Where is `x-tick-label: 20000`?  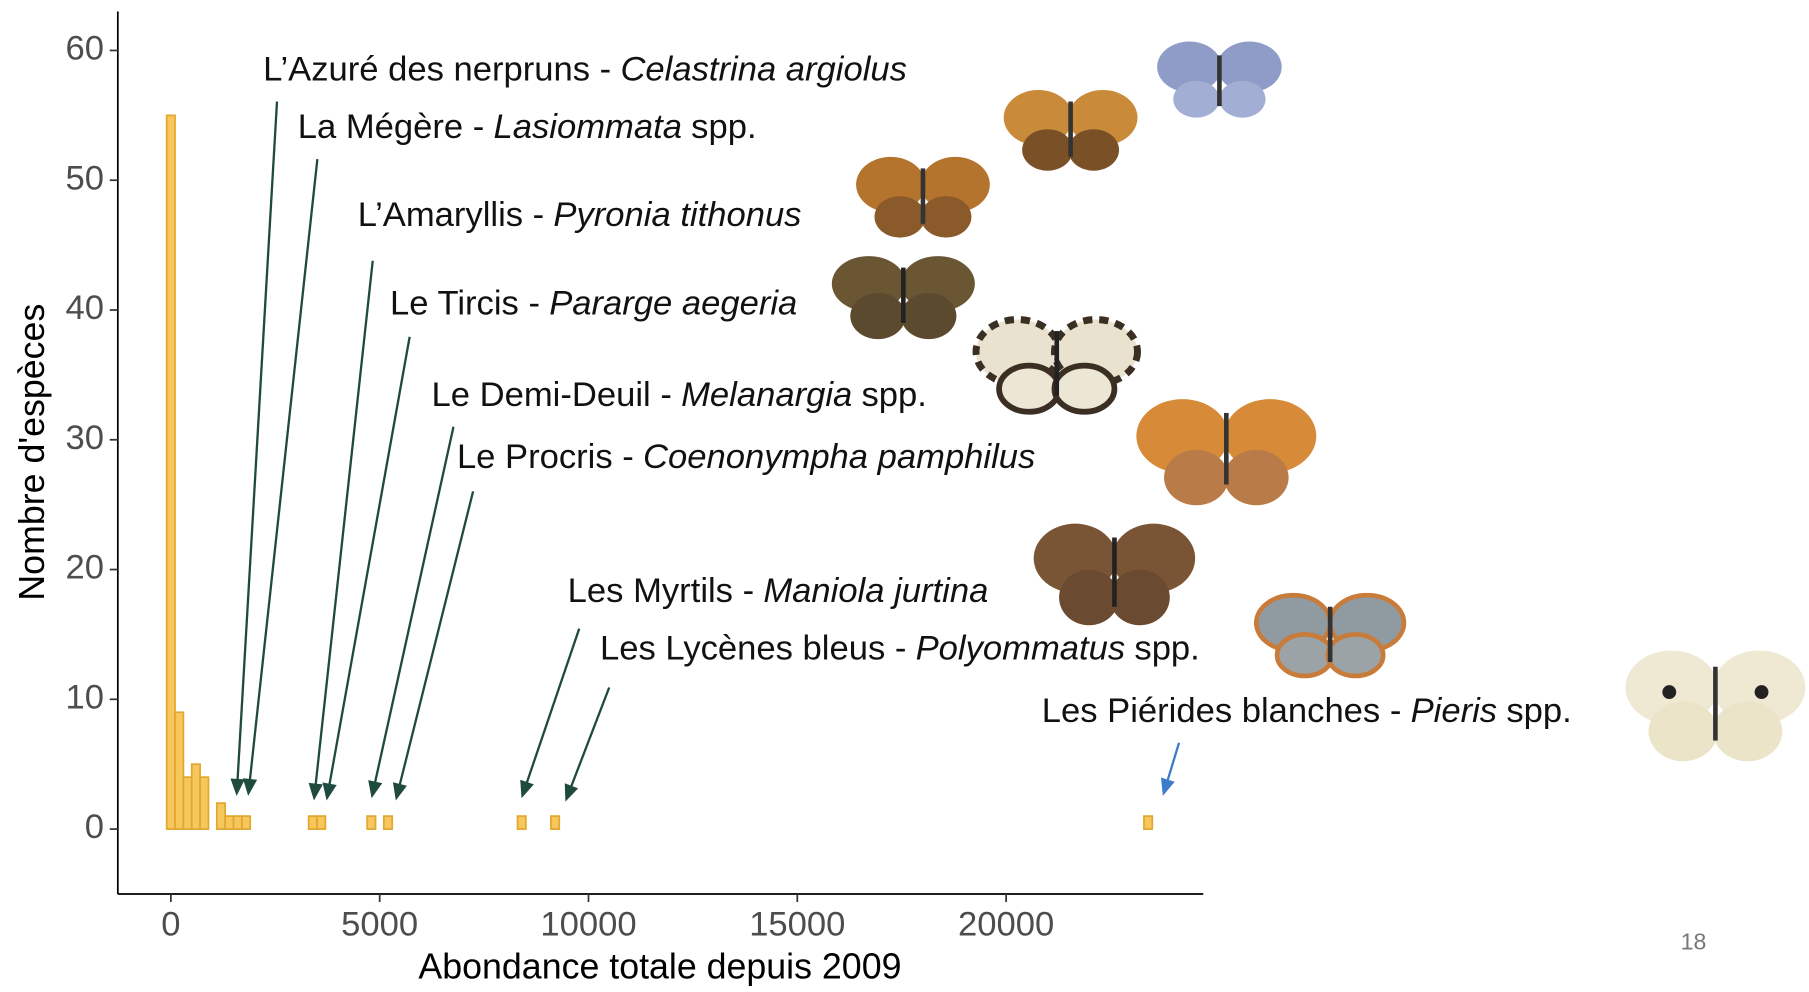 x-tick-label: 20000 is located at coordinates (1006, 924).